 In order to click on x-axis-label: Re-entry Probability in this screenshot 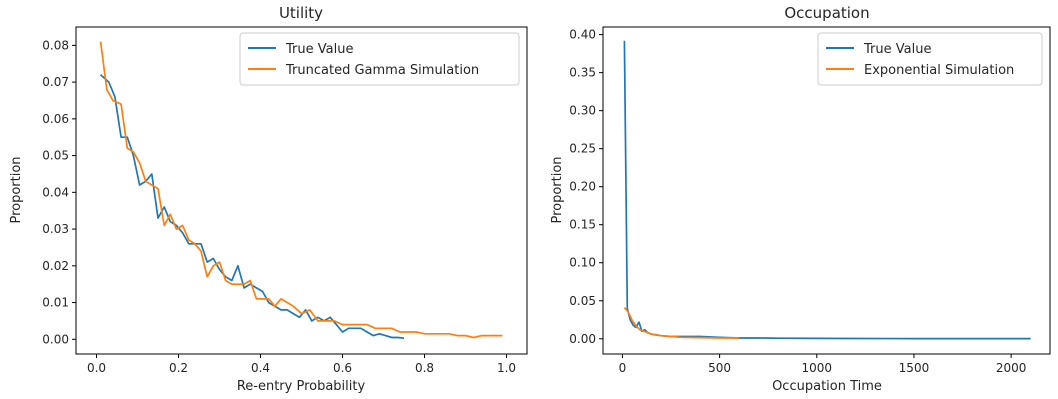, I will do `click(301, 386)`.